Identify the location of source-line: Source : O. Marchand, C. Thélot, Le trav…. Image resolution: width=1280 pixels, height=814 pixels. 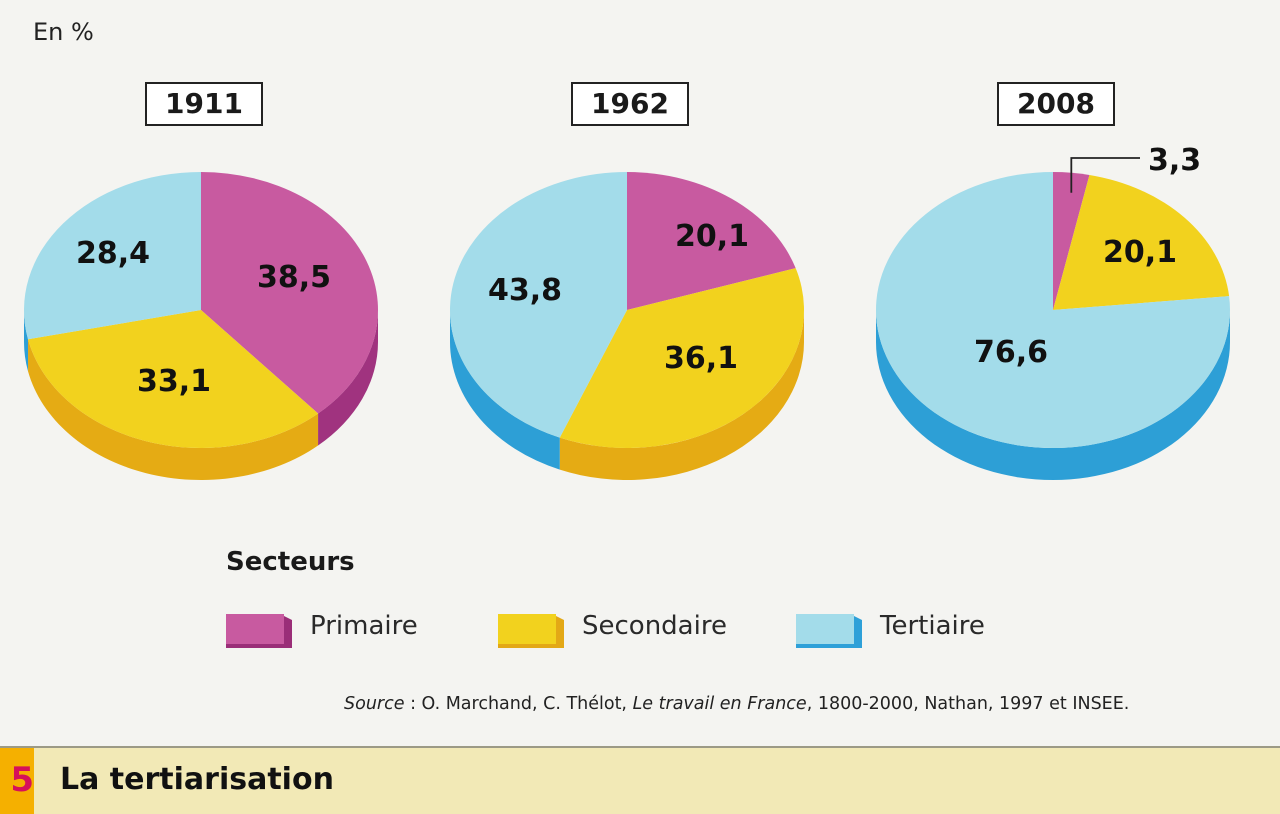
(736, 704).